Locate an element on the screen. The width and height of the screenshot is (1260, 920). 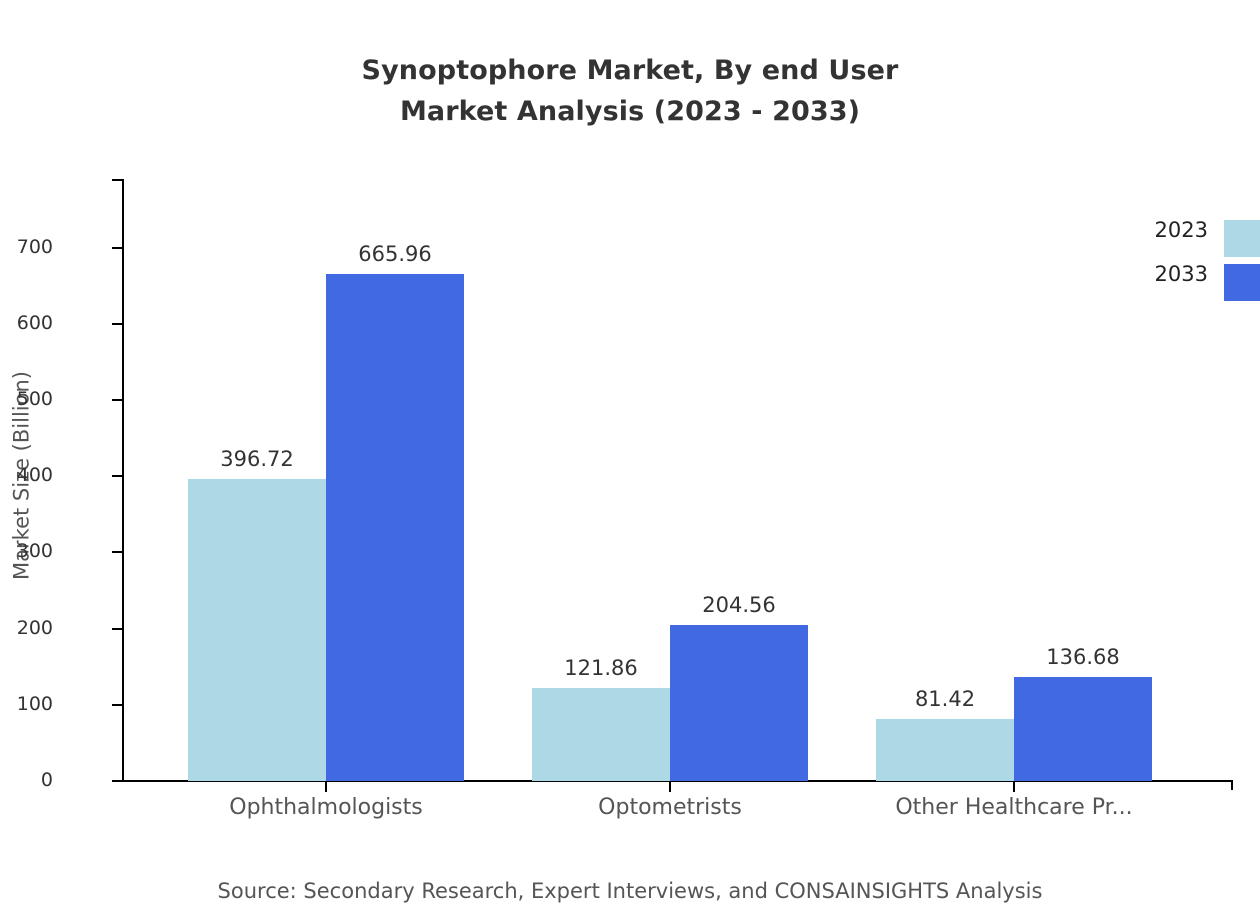
x-tick-label: Ophthalmologists is located at coordinates (326, 807).